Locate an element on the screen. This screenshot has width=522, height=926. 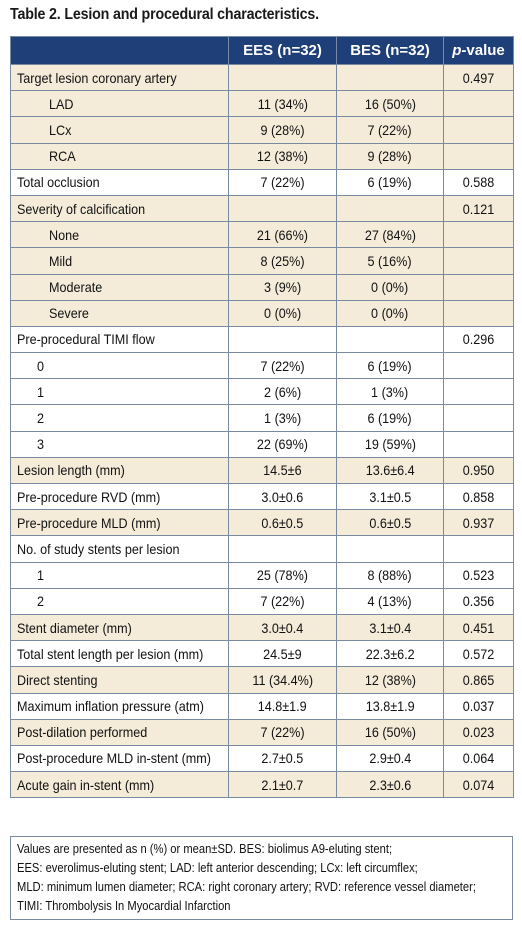
cell-bes-text: 12 (38%) is located at coordinates (390, 679).